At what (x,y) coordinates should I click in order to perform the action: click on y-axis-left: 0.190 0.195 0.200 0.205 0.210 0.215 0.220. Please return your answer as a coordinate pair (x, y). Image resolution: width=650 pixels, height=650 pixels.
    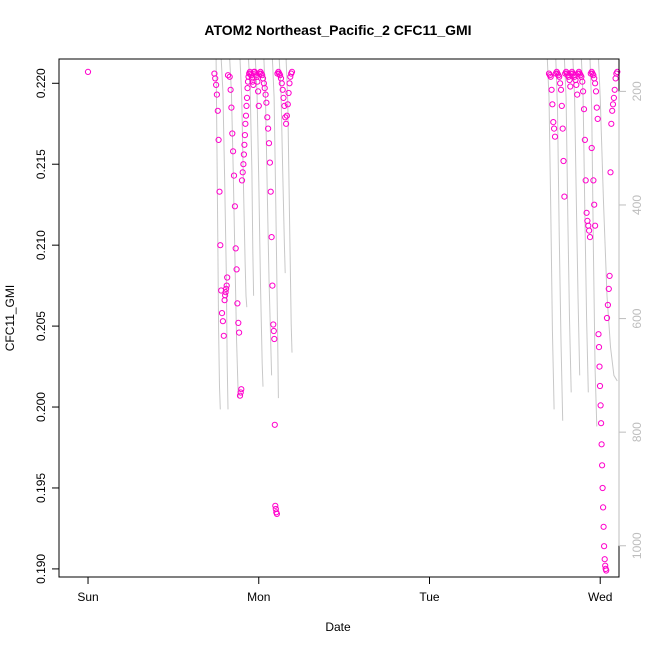
    Looking at the image, I should click on (47, 326).